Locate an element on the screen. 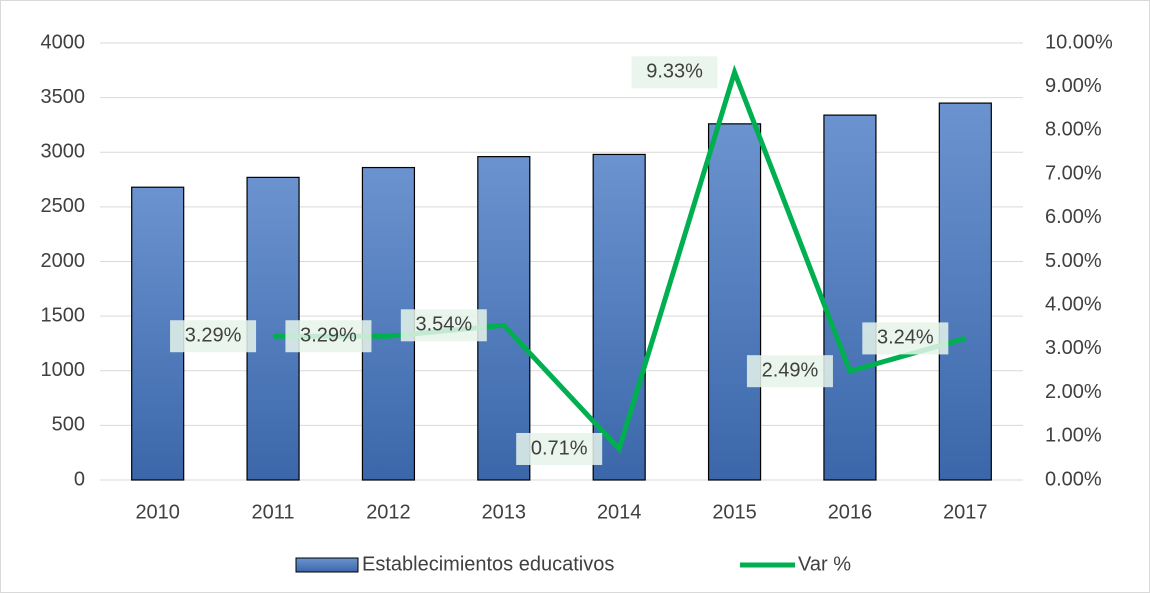  y2-tick-label: 7.00% is located at coordinates (1073, 173).